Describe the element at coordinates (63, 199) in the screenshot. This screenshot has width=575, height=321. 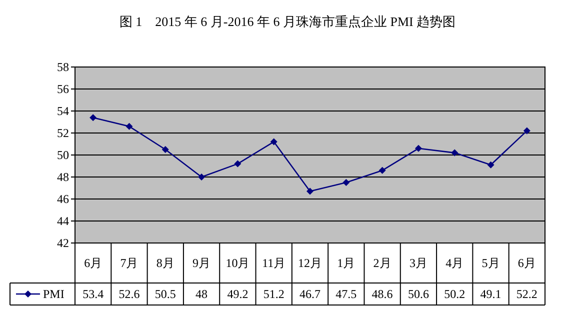
I see `y-tick-label: 46` at that location.